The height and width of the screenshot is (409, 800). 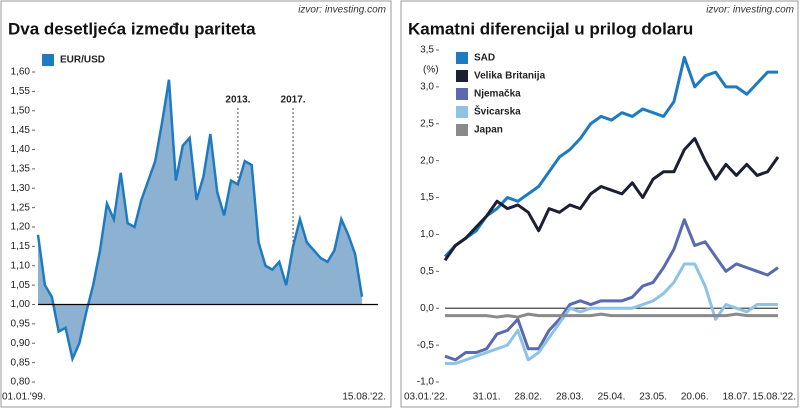 What do you see at coordinates (21, 324) in the screenshot?
I see `y-tick-label: 0,95` at bounding box center [21, 324].